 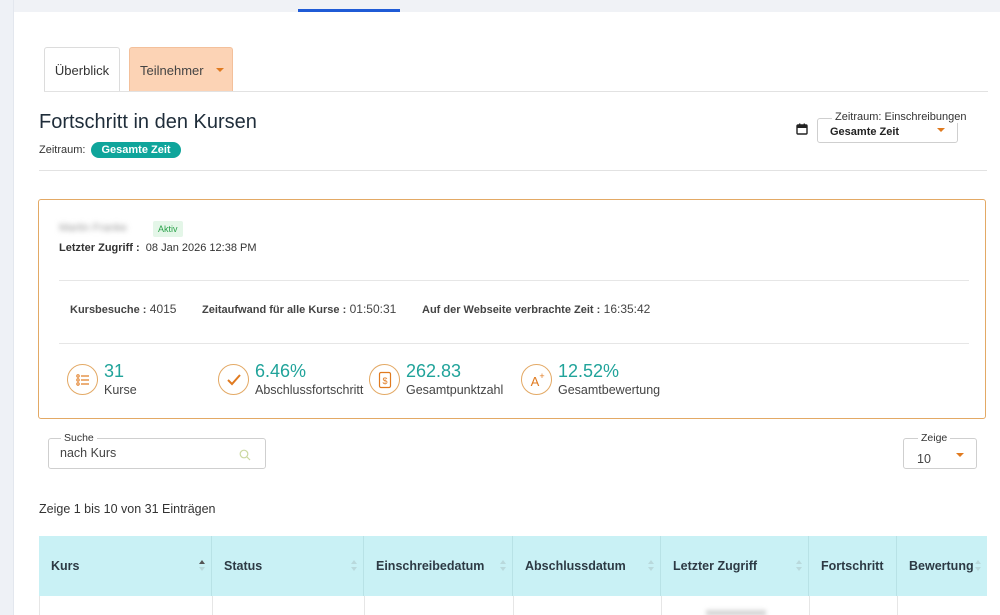 I want to click on tab-participants-label: Teilnehmer, so click(x=172, y=70).